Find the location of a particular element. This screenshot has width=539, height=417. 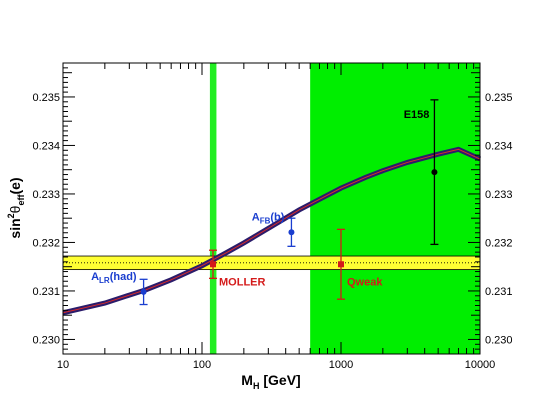

label-post-afb: (b) is located at coordinates (277, 217).